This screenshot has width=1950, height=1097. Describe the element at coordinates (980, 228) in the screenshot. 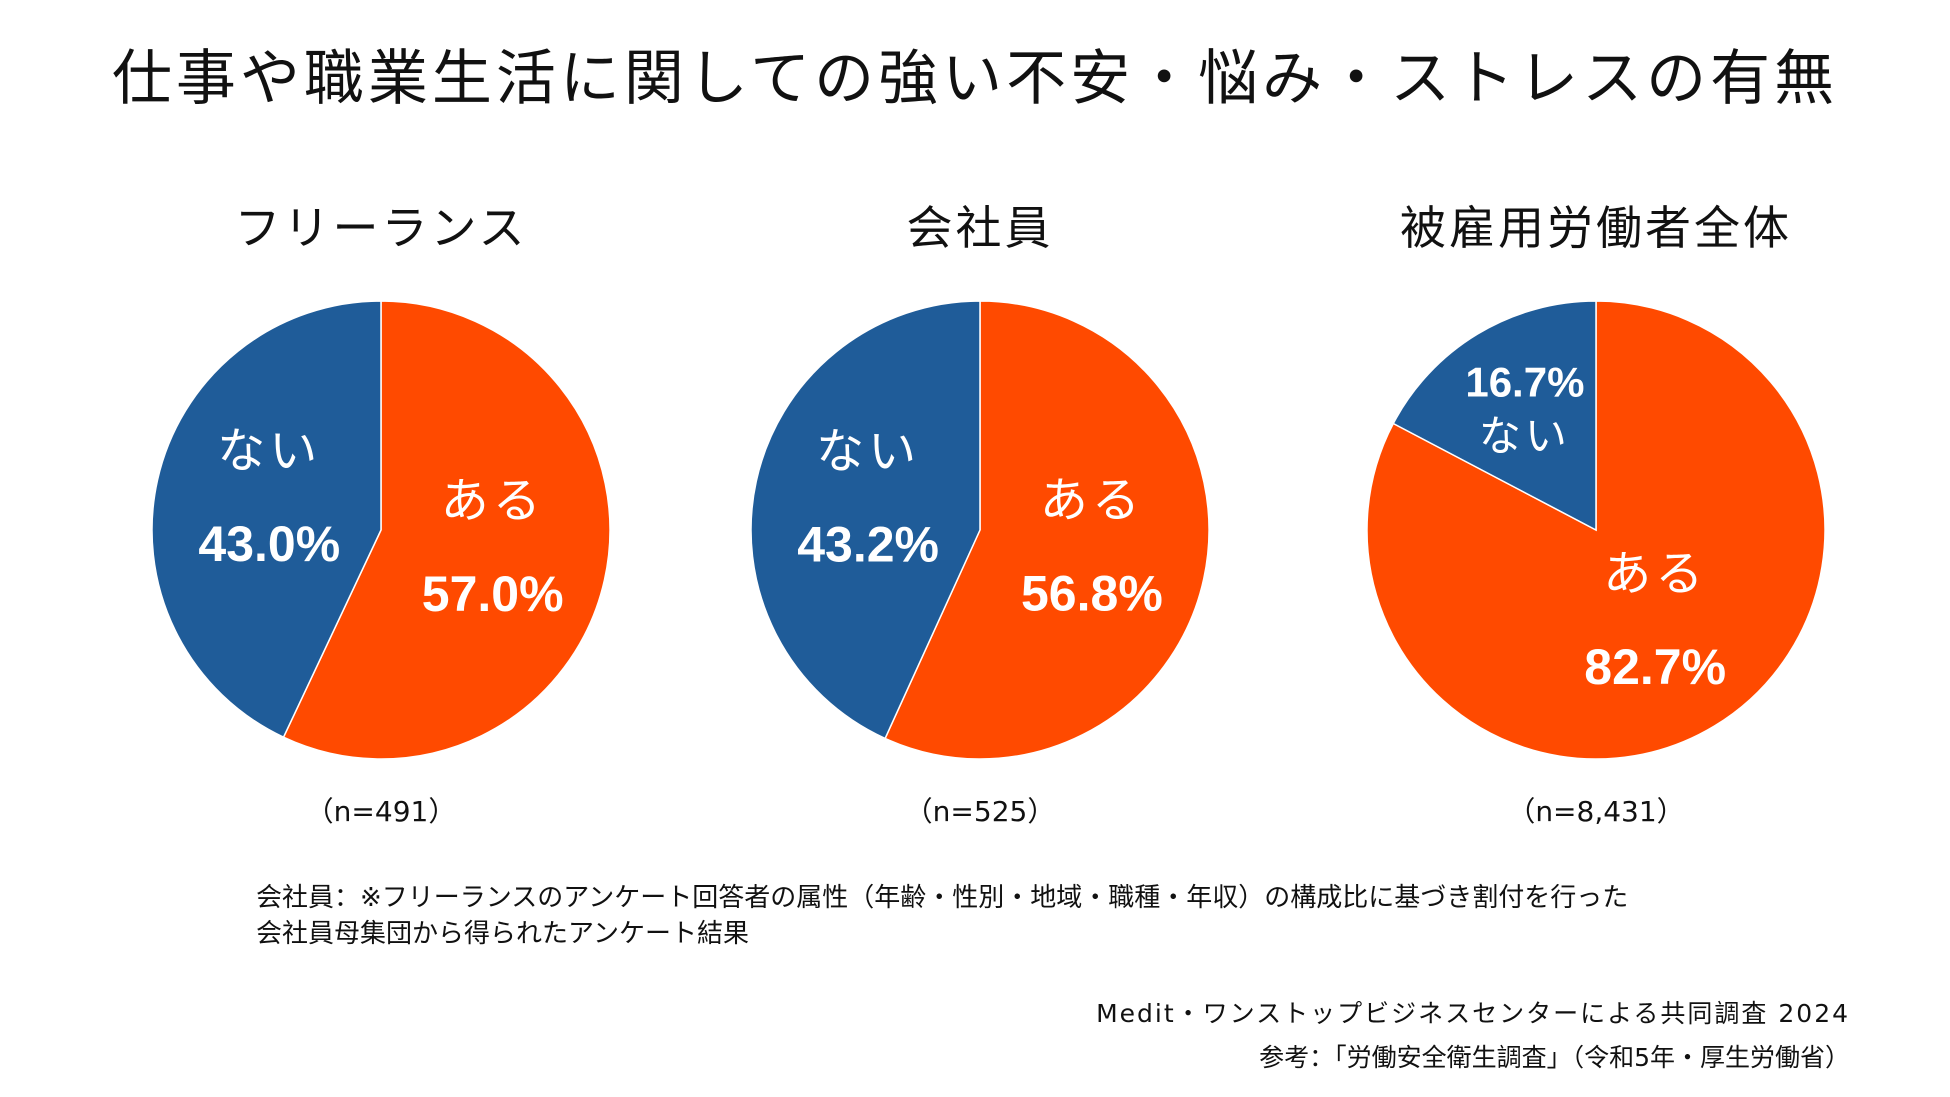

I see `pie-title-employee: 会社員` at that location.